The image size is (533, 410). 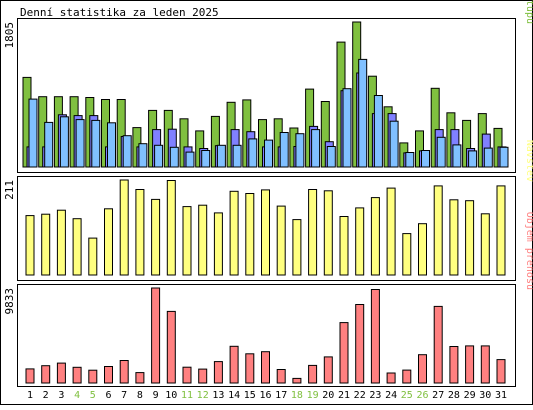 I want to click on x-tick-label-day-31: 31, so click(x=501, y=395).